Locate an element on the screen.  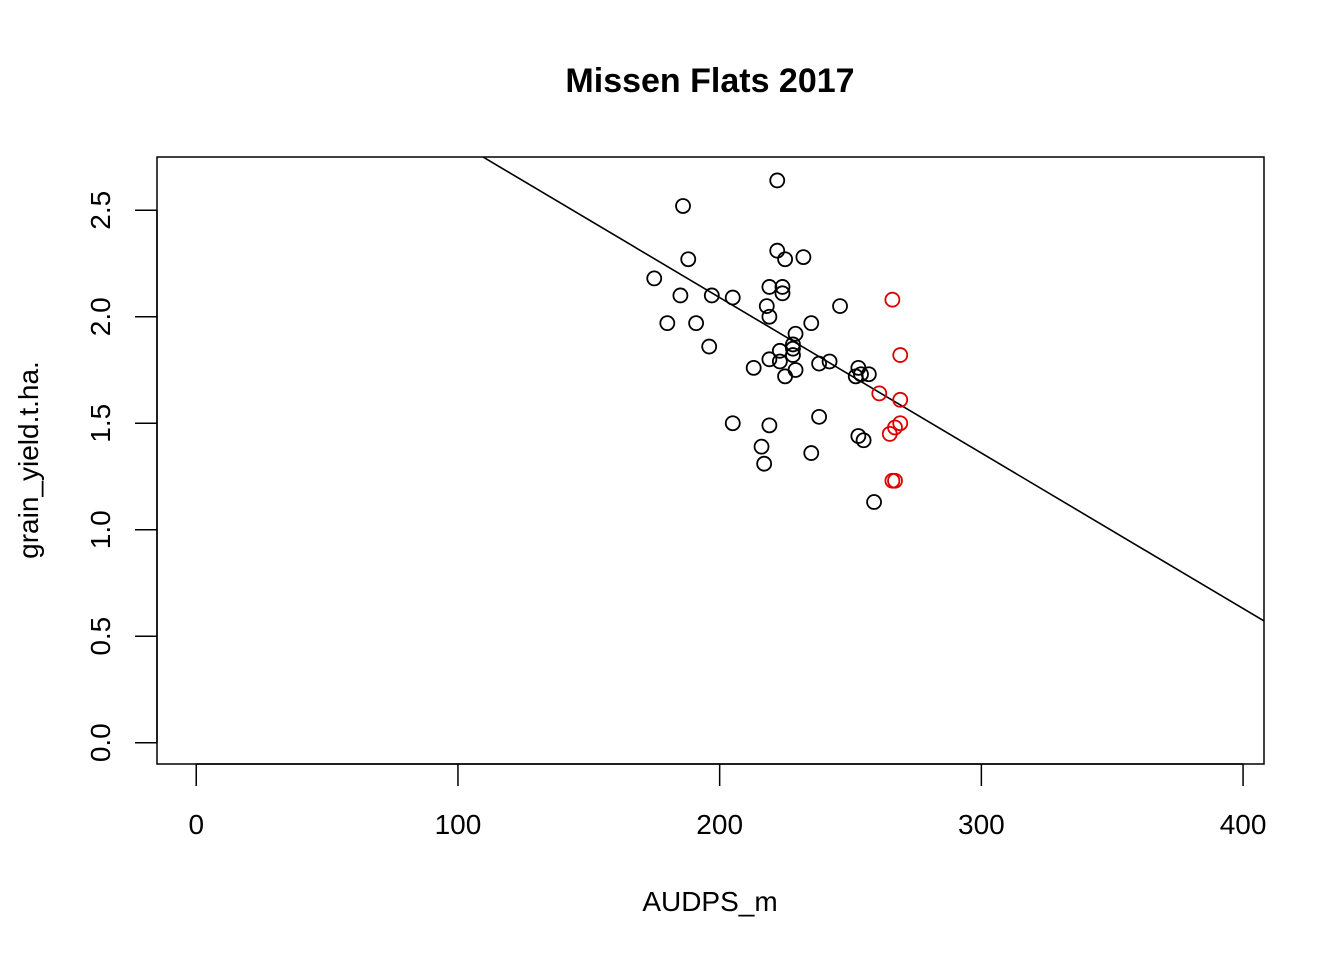
y-tick-label: 0.5 is located at coordinates (100, 636).